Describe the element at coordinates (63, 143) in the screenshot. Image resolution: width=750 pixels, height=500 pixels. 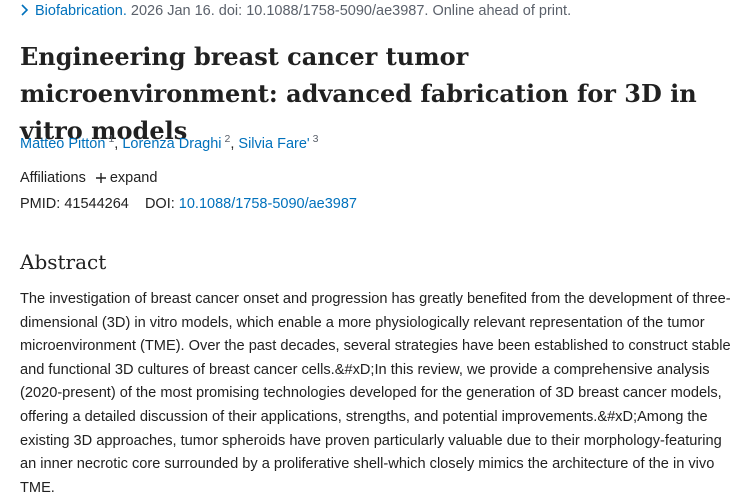
I see `author-link: Matteo Pitton` at that location.